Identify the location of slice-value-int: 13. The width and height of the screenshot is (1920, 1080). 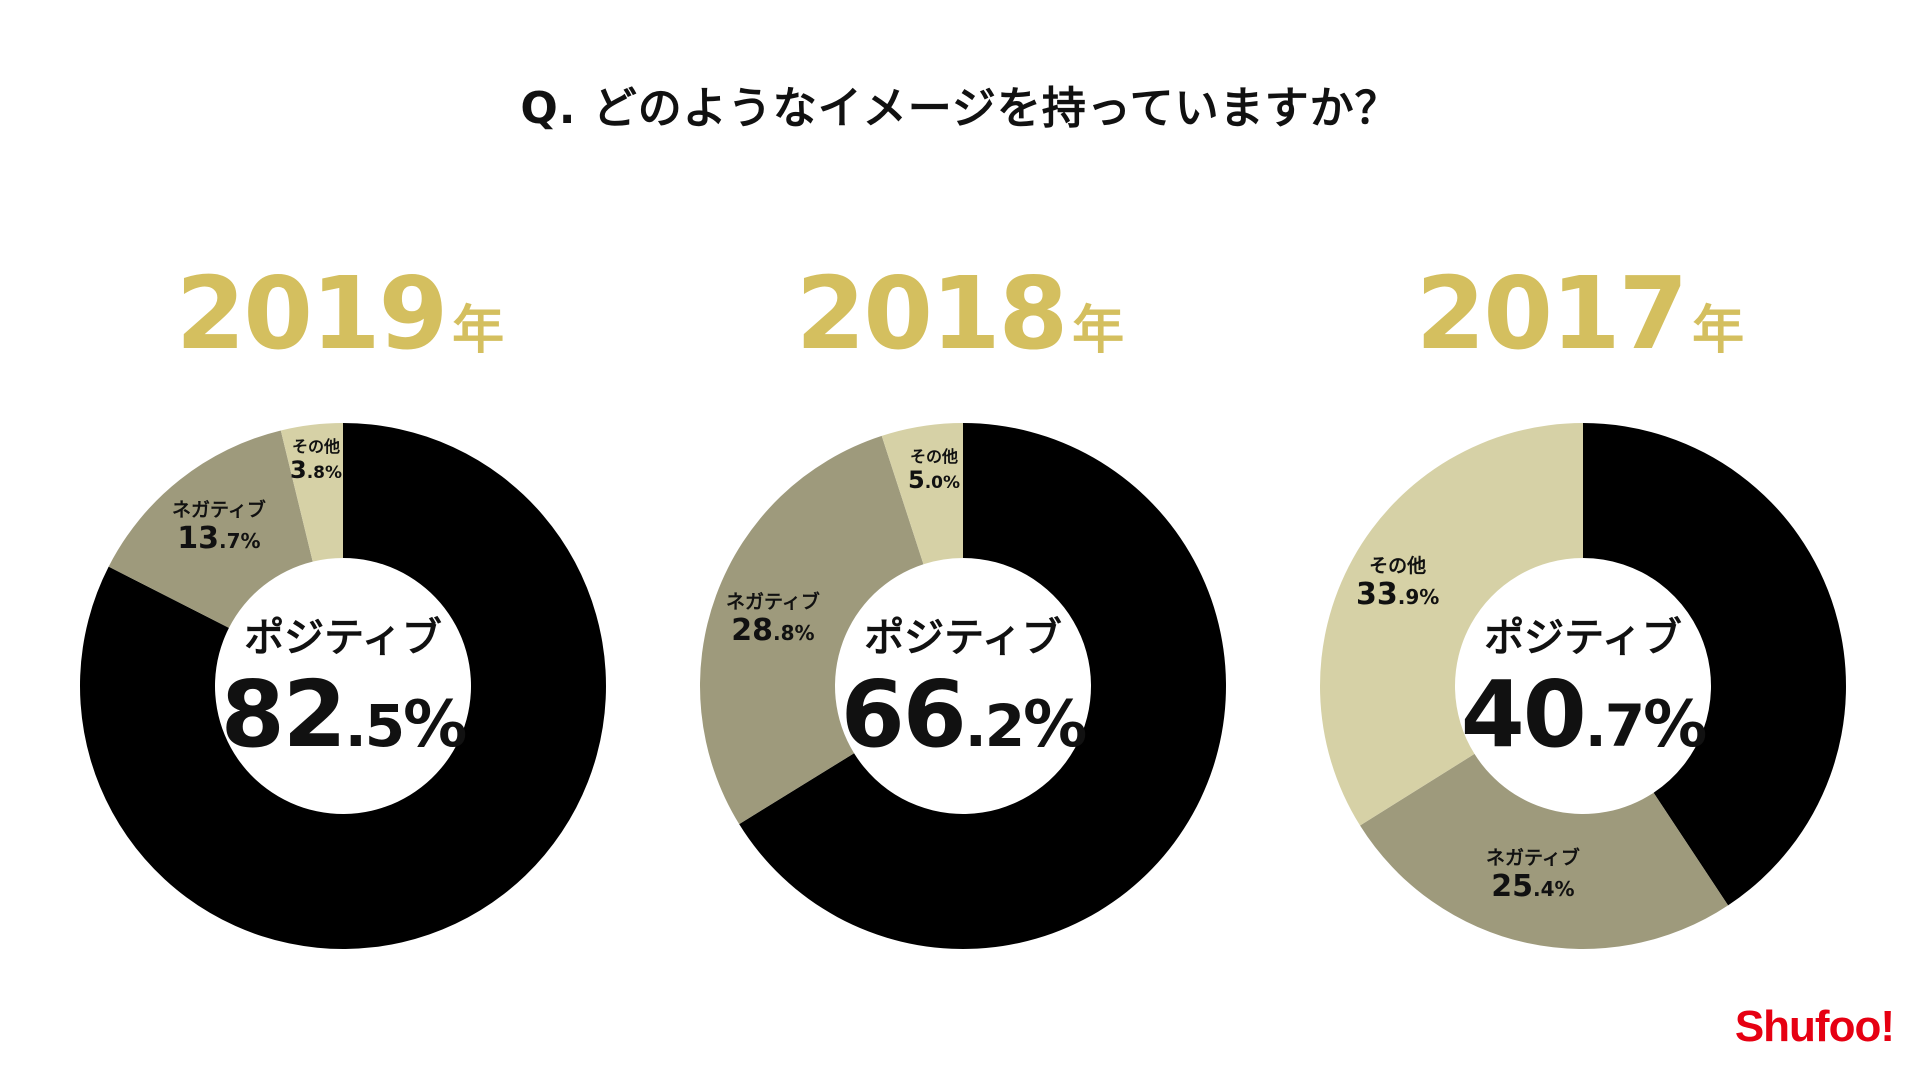
(198, 538).